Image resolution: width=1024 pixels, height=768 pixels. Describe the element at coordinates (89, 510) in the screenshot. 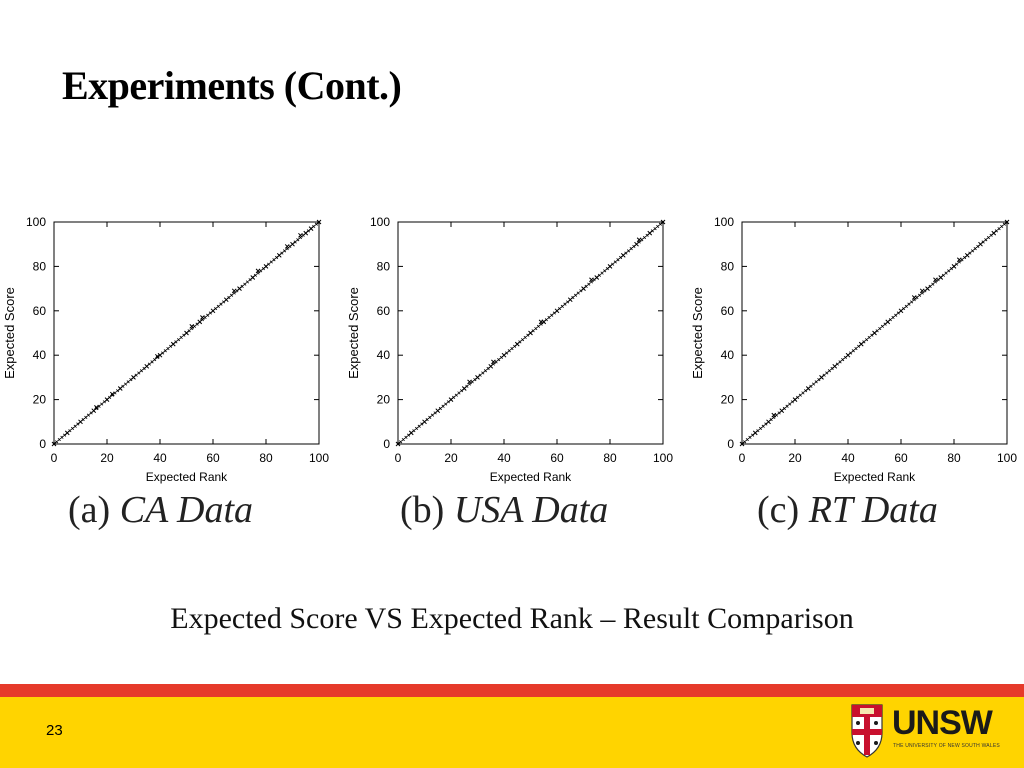

I see `subfigure-tag: (a)` at that location.